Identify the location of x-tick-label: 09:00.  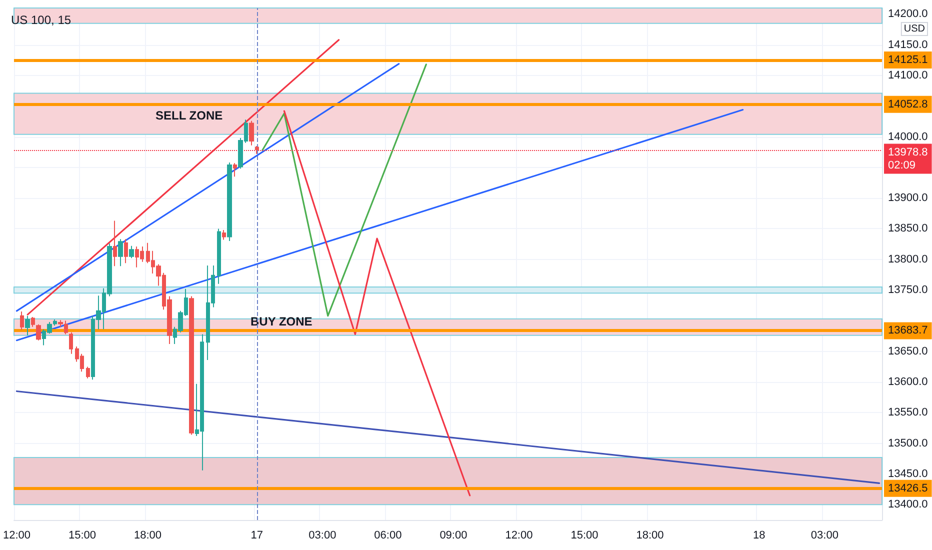
(454, 536).